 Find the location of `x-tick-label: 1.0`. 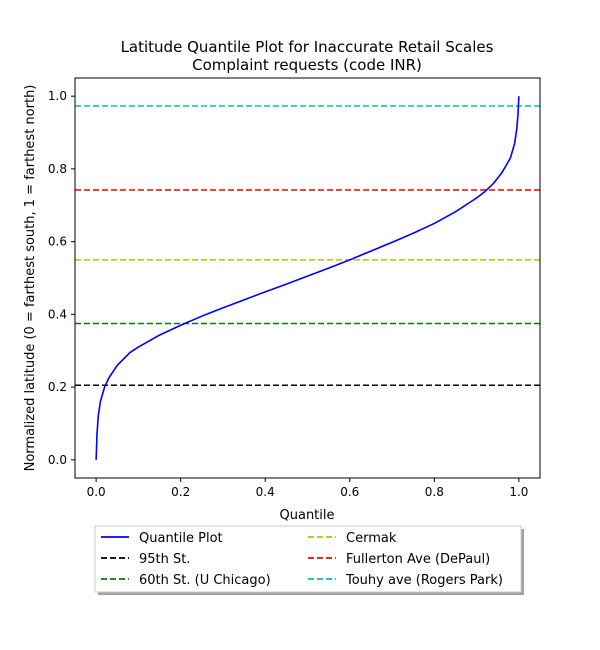

x-tick-label: 1.0 is located at coordinates (518, 492).